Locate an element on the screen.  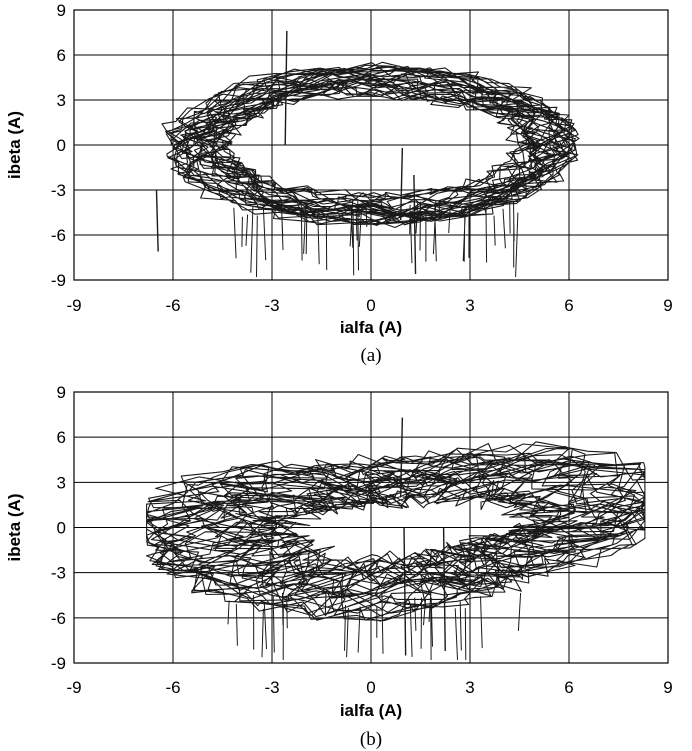
panel-a-y-axis-label: ibeta (A) is located at coordinates (14, 145).